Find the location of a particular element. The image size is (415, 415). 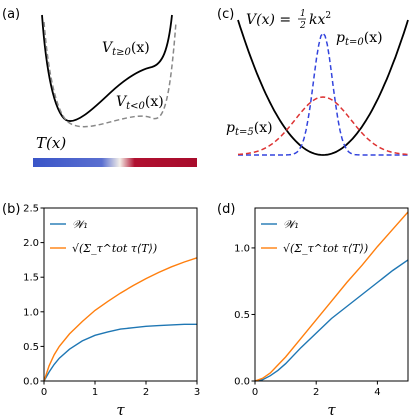

potential-t-lt-0-curve is located at coordinates (110, 74).